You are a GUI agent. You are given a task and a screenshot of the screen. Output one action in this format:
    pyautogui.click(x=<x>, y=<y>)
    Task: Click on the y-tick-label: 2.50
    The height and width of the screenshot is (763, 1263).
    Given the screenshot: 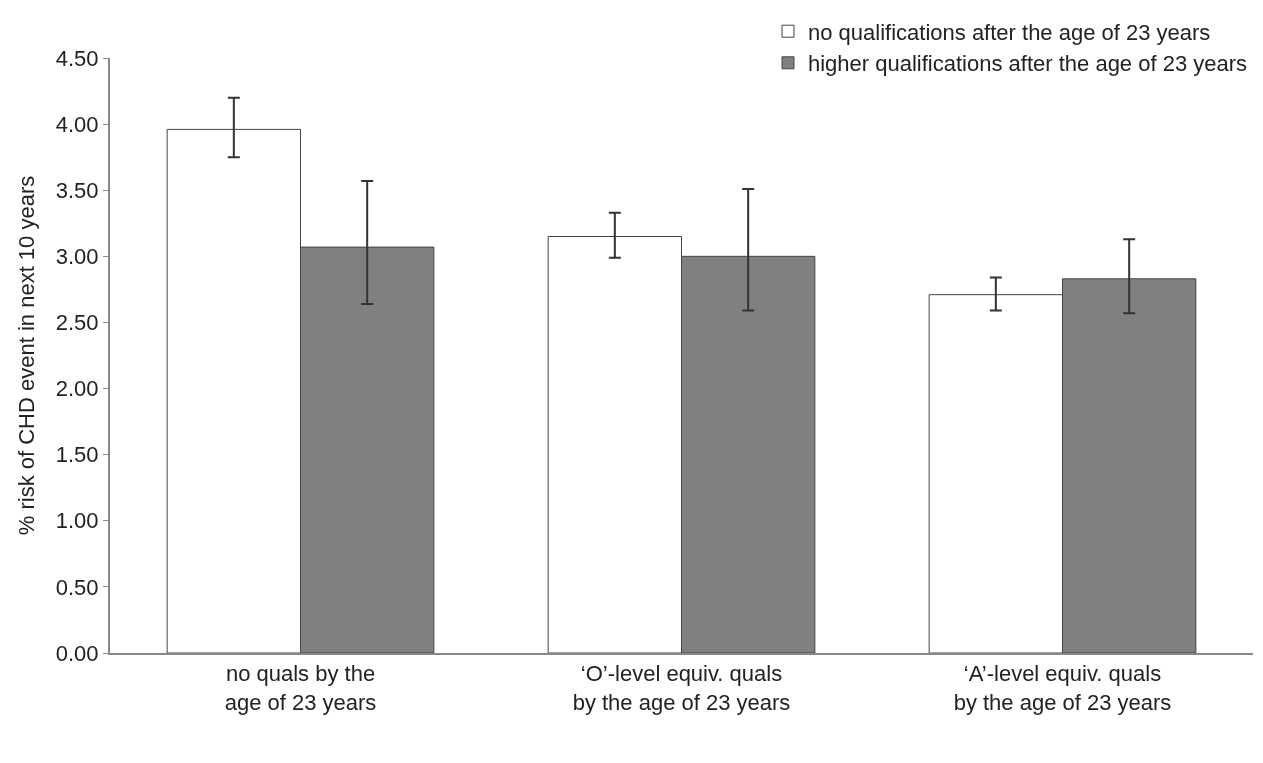 What is the action you would take?
    pyautogui.click(x=77, y=323)
    